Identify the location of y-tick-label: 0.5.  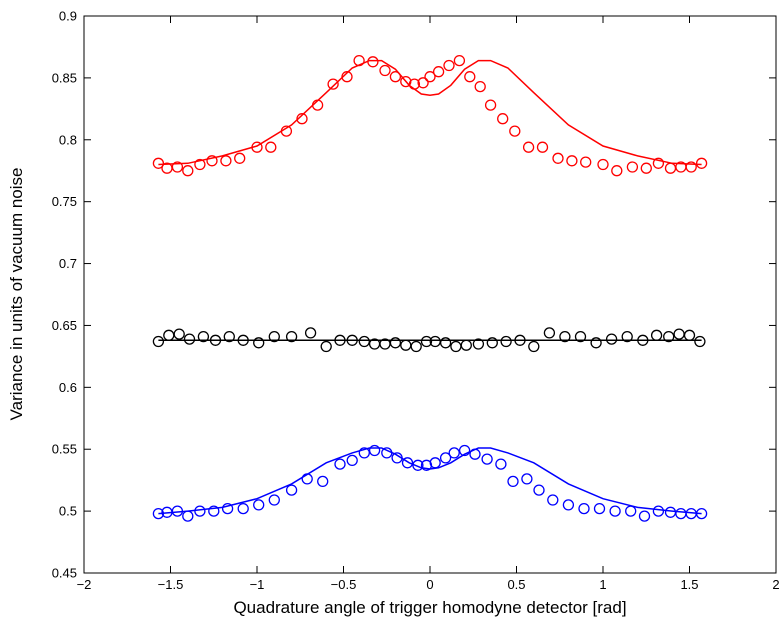
(68, 511).